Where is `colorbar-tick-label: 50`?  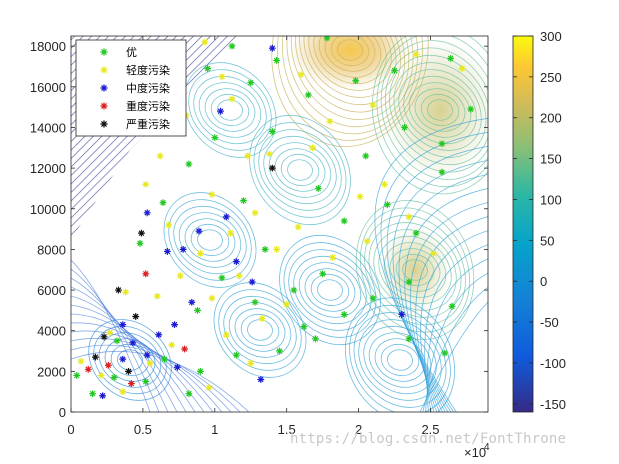 colorbar-tick-label: 50 is located at coordinates (547, 240).